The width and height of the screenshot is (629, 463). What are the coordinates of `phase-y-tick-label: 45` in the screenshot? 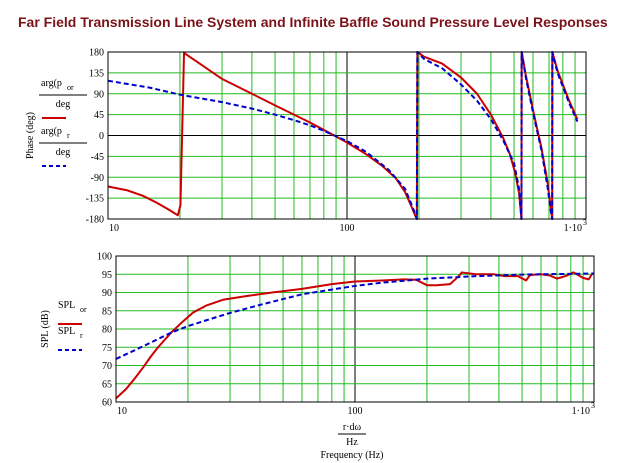 It's located at (99, 115).